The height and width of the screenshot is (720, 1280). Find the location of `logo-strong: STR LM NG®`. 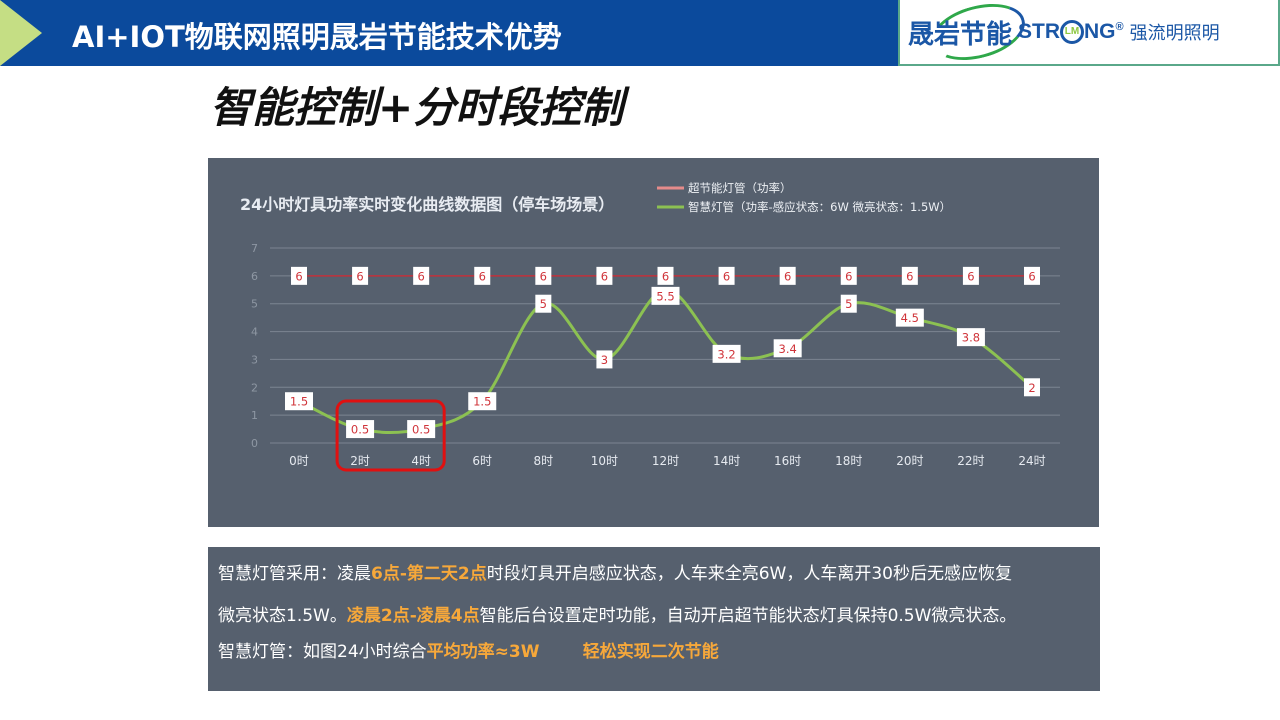

logo-strong: STR LM NG® is located at coordinates (1071, 32).